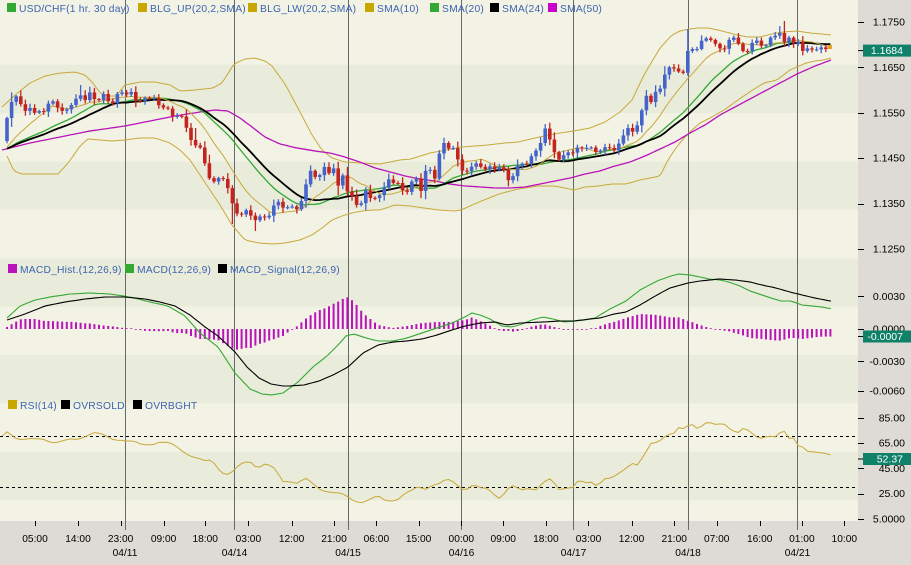 The height and width of the screenshot is (565, 911). I want to click on svg-text: OVRBGHT, so click(171, 406).